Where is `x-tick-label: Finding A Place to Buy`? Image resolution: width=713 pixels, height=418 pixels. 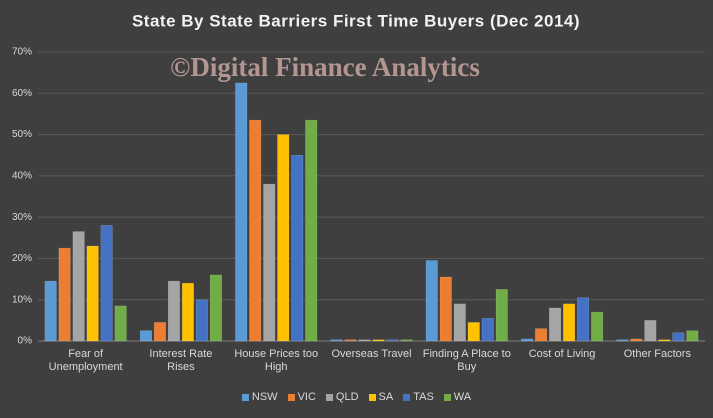 x-tick-label: Finding A Place to Buy is located at coordinates (466, 360).